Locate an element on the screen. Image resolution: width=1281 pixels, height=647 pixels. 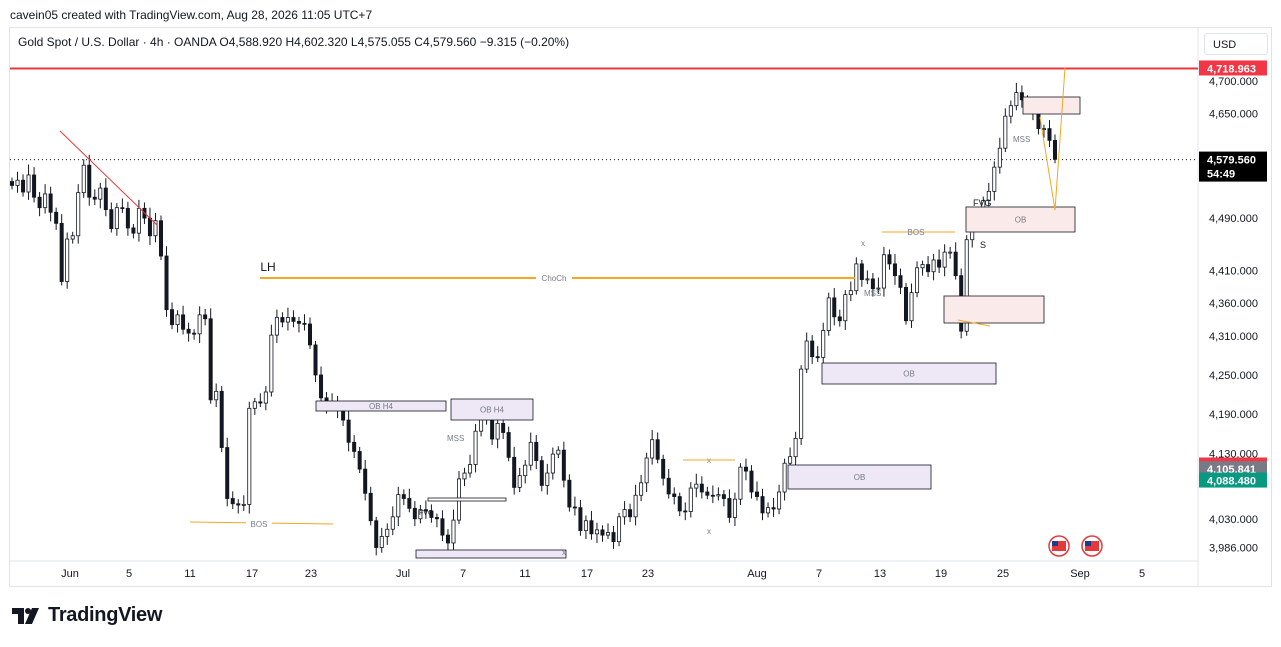
y-tick-label: 4,250.000 is located at coordinates (1233, 376).